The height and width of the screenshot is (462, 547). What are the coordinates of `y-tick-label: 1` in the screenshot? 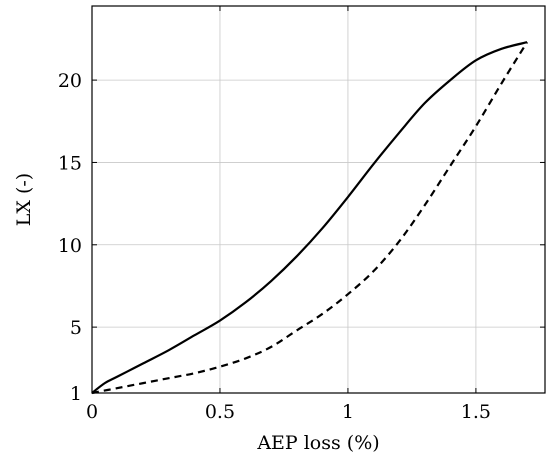 It's located at (76, 394).